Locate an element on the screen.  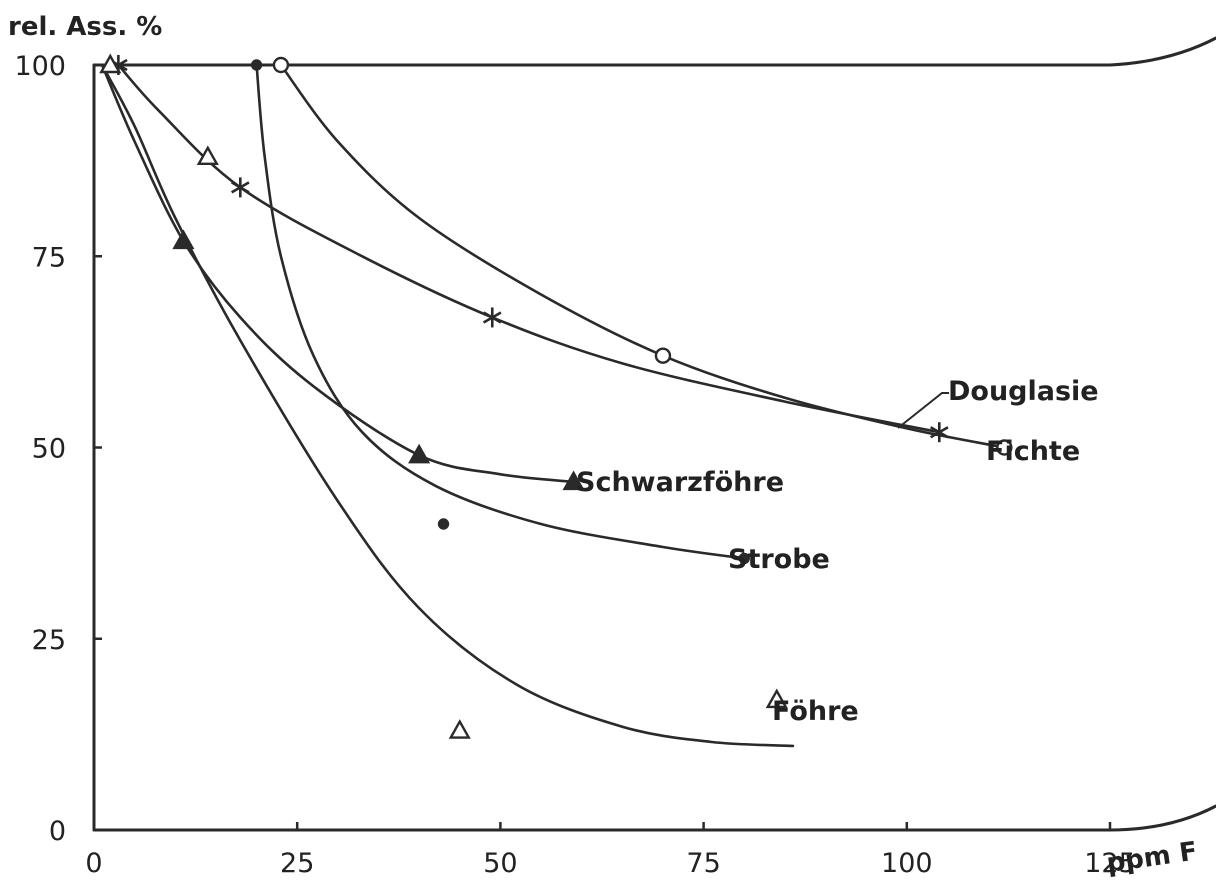
top-frame-corner is located at coordinates (1162, 51).